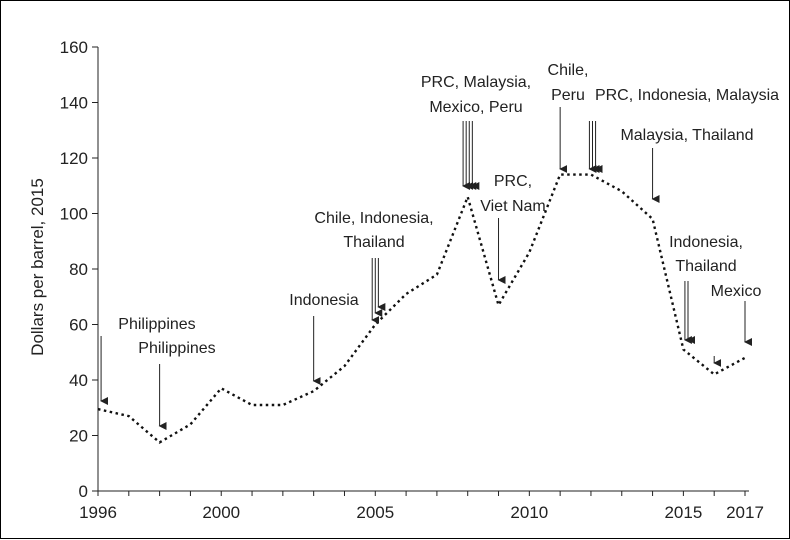 This screenshot has width=790, height=540. What do you see at coordinates (323, 300) in the screenshot?
I see `annotation-label: Indonesia` at bounding box center [323, 300].